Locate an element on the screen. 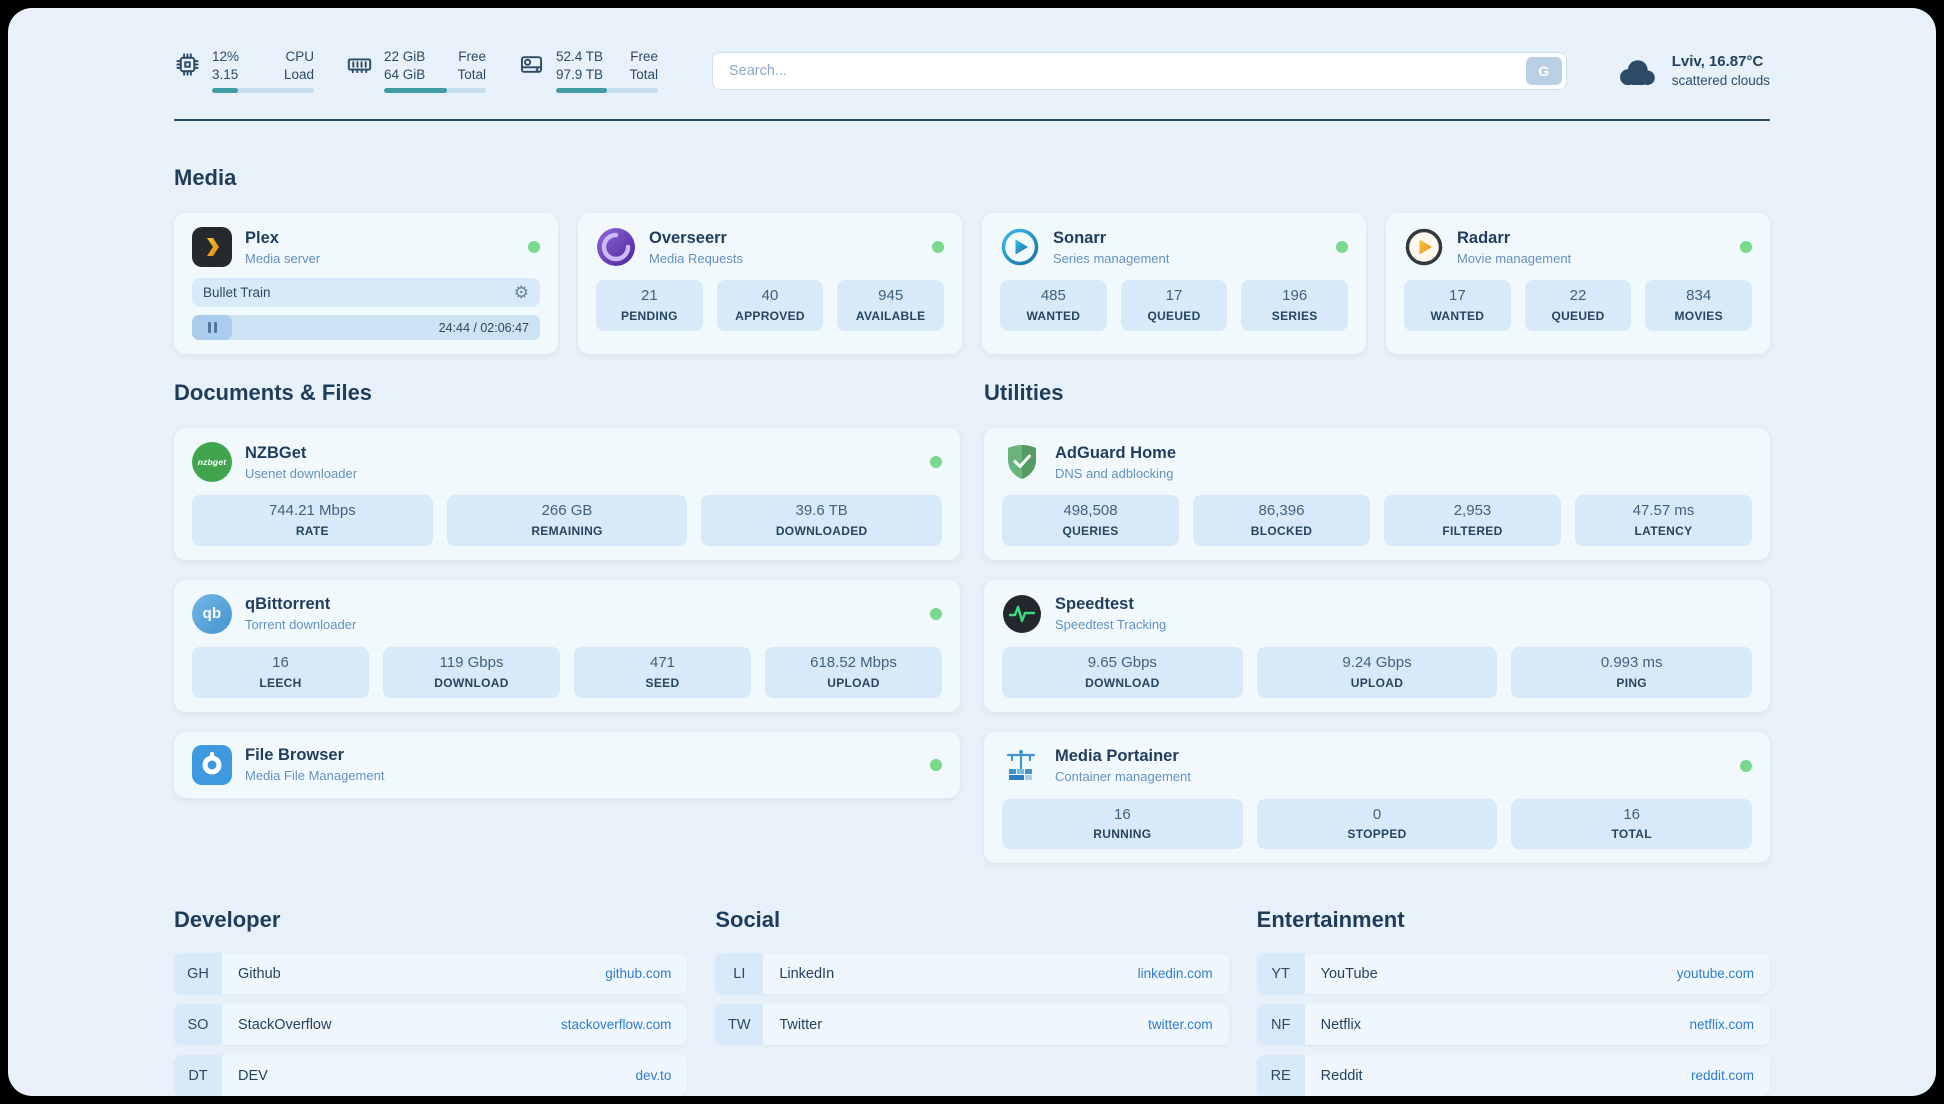  filebrowser-icon is located at coordinates (212, 764).